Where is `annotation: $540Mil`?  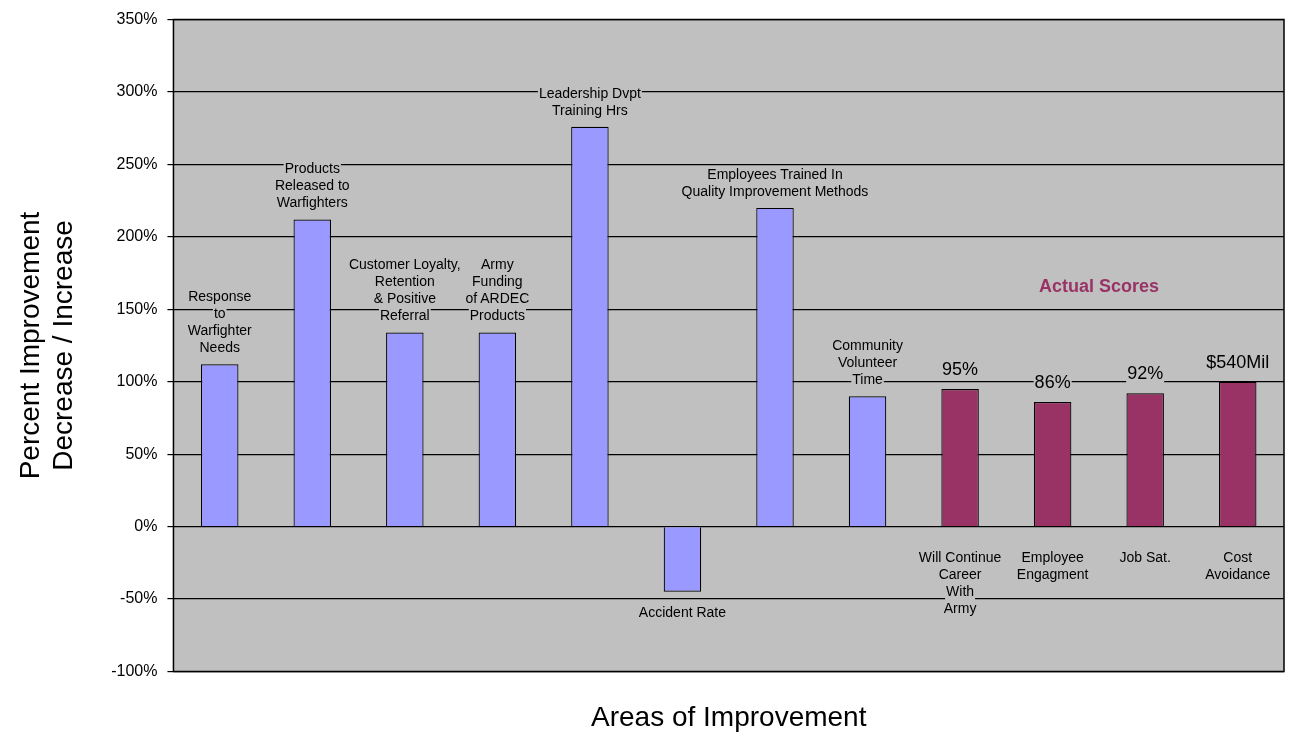 annotation: $540Mil is located at coordinates (1238, 361).